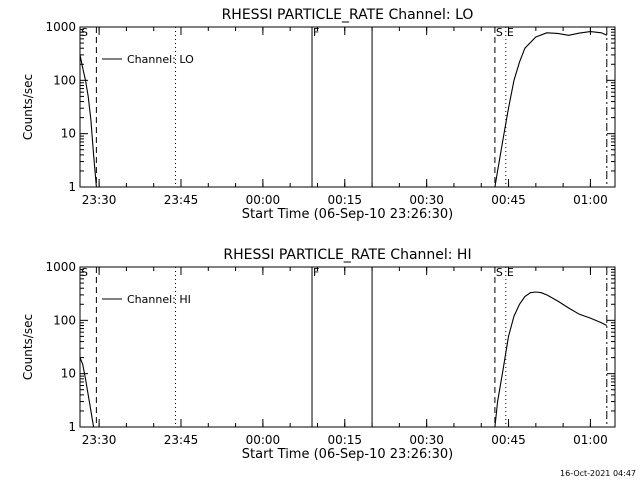 This screenshot has height=480, width=640. What do you see at coordinates (348, 15) in the screenshot?
I see `chart-title: RHESSI PARTICLE_RATE Channel: LO` at bounding box center [348, 15].